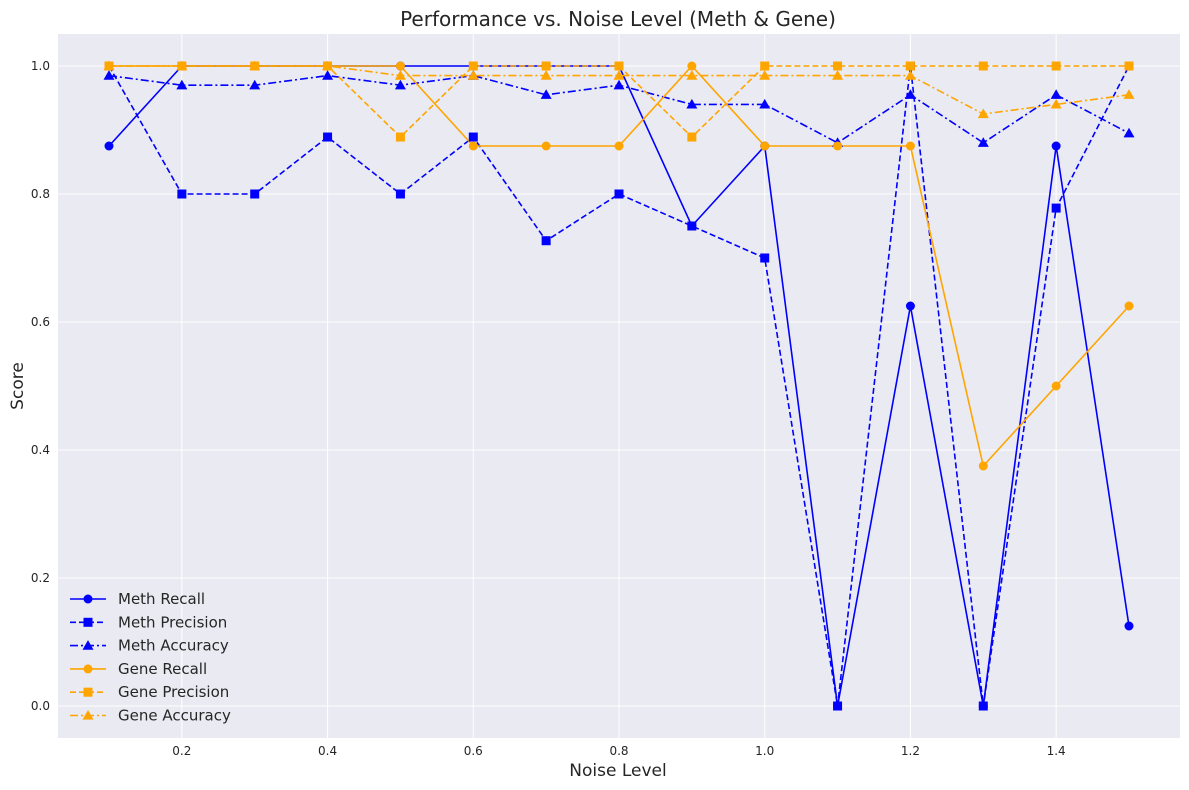  Describe the element at coordinates (173, 692) in the screenshot. I see `legend-gene-precision-label: Gene Precision` at that location.